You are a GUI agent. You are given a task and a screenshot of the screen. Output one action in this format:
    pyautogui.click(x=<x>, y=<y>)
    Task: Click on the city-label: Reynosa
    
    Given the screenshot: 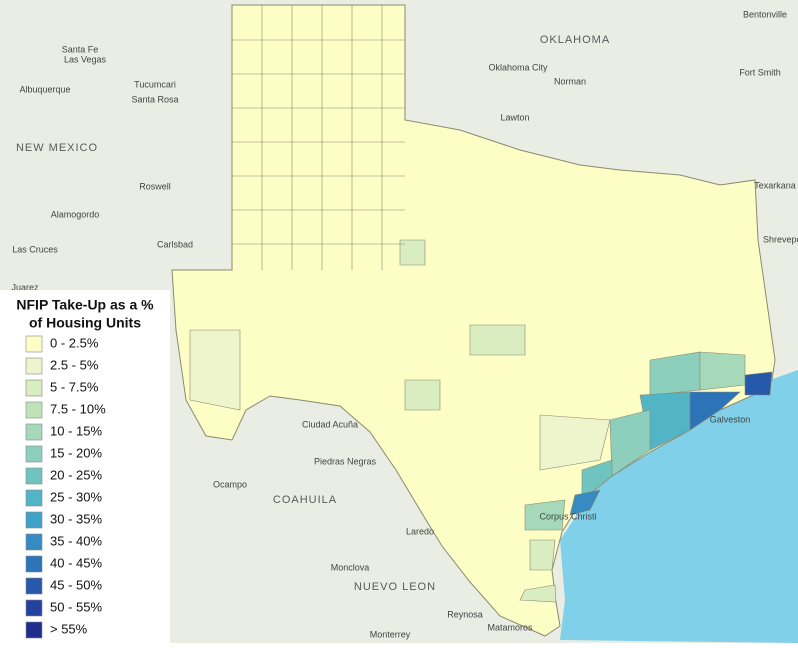 What is the action you would take?
    pyautogui.click(x=465, y=614)
    